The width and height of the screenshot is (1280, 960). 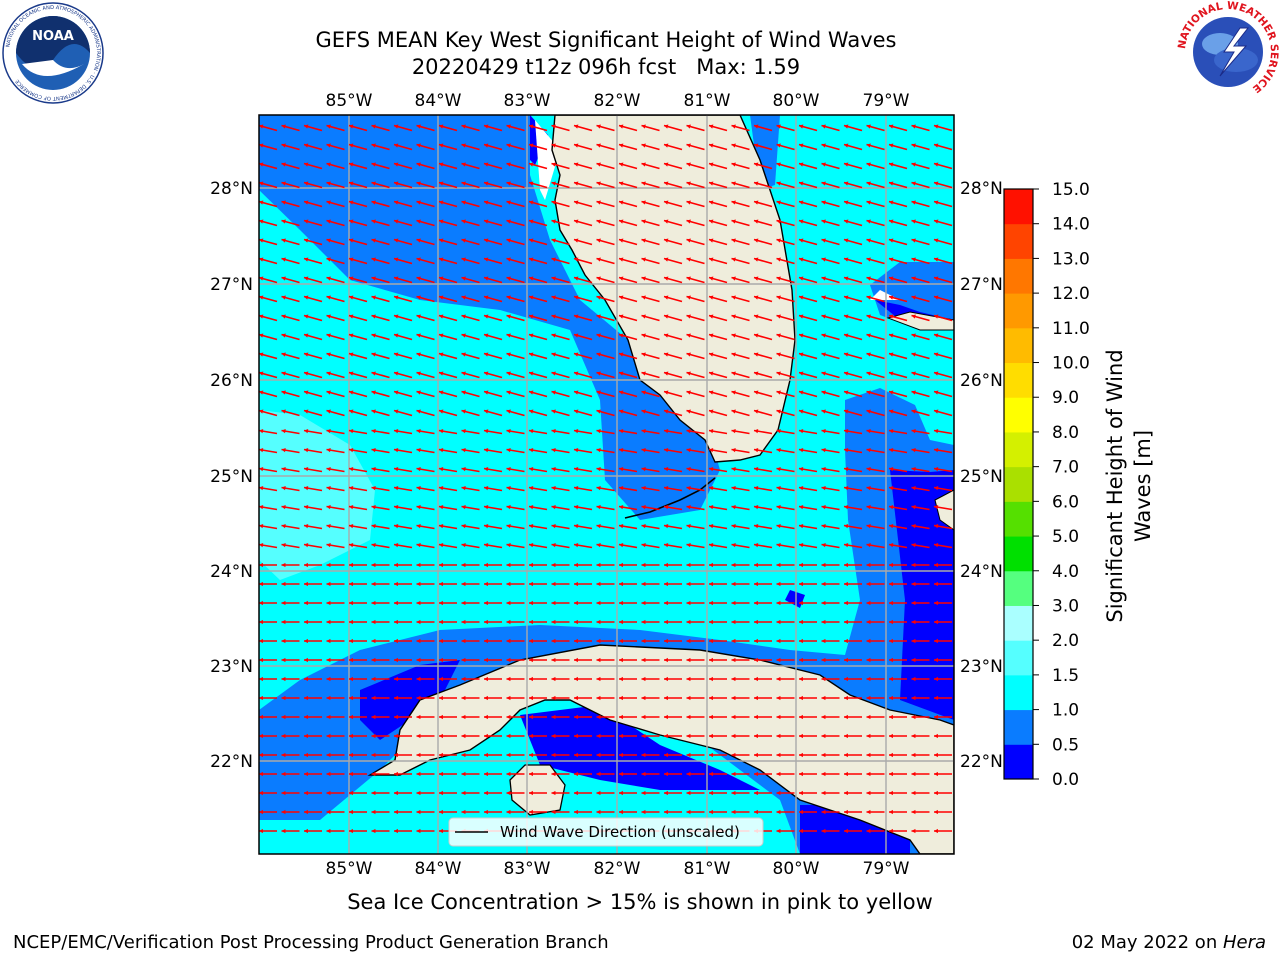 I want to click on lon-label-top-3: 82°W, so click(x=617, y=101).